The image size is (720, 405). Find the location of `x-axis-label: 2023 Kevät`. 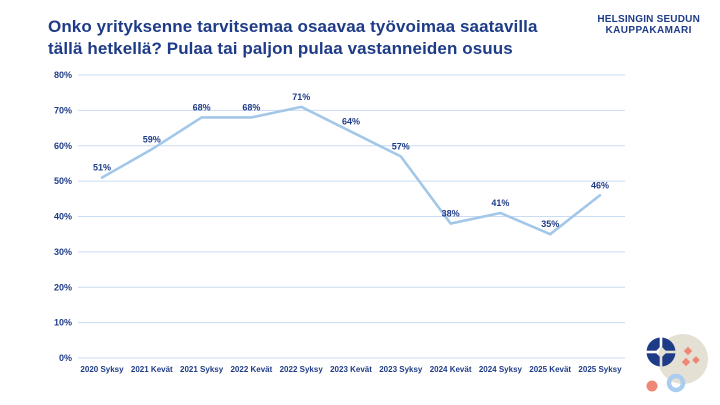

x-axis-label: 2023 Kevät is located at coordinates (351, 369).